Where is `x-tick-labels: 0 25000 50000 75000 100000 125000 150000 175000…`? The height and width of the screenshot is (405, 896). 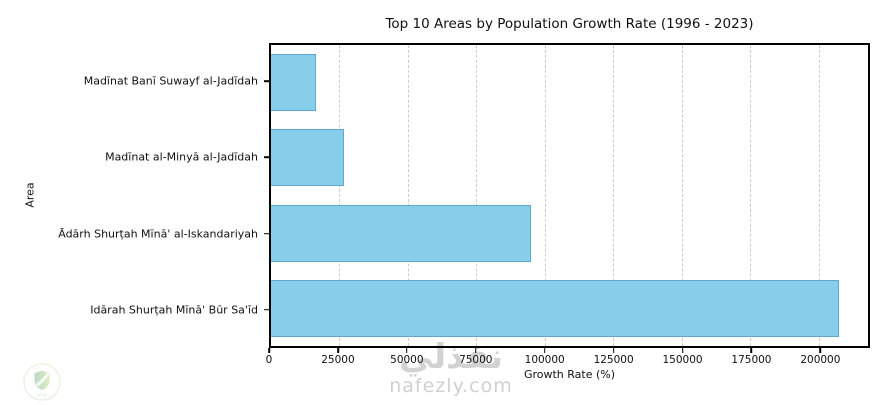 x-tick-labels: 0 25000 50000 75000 100000 125000 150000 175000… is located at coordinates (567, 361).